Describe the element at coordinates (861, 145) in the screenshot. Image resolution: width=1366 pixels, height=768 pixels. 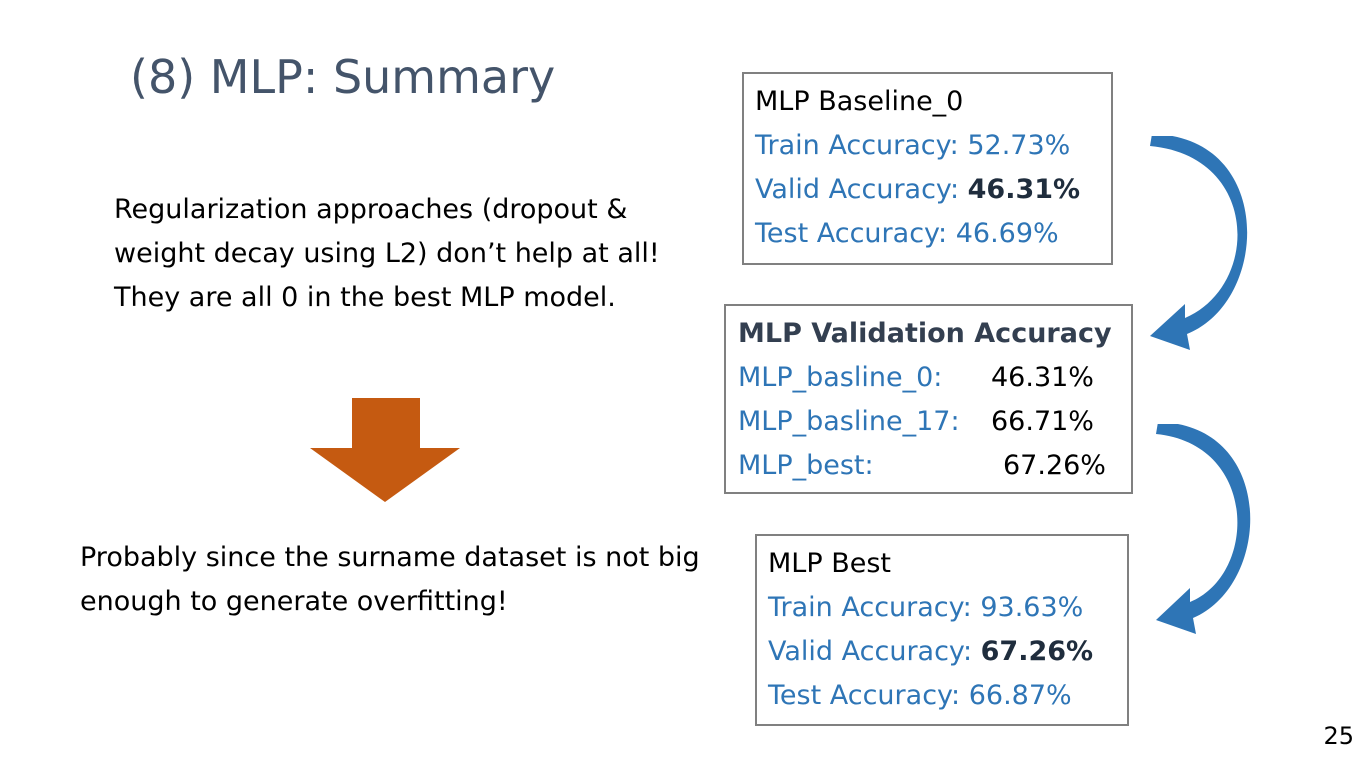
I see `baseline-train-label: Train Accuracy:` at that location.